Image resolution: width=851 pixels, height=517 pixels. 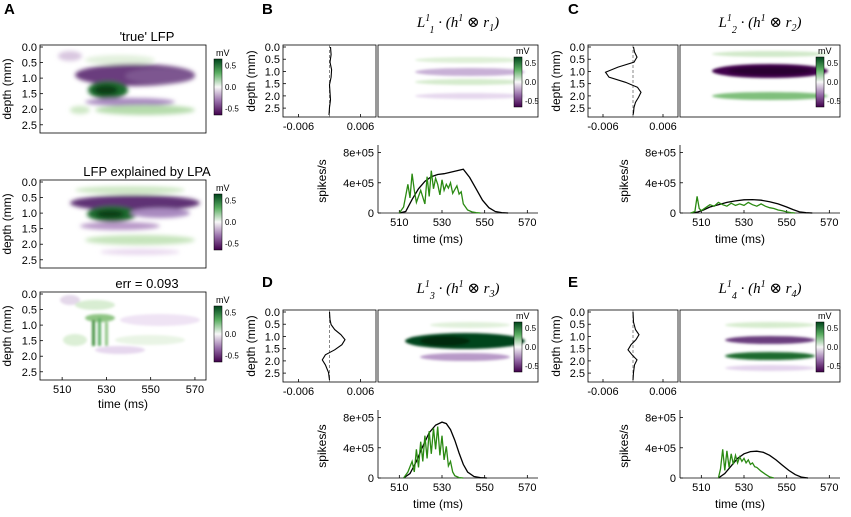 I want to click on heatmap-title: LFP explained by LPA, so click(x=147, y=171).